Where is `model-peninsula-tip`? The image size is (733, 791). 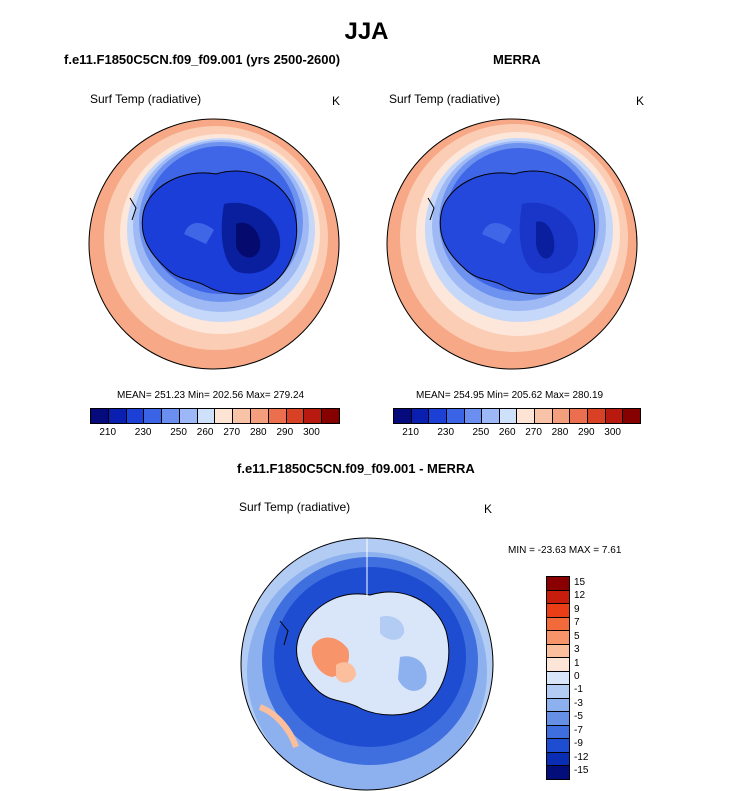
model-peninsula-tip is located at coordinates (133, 209).